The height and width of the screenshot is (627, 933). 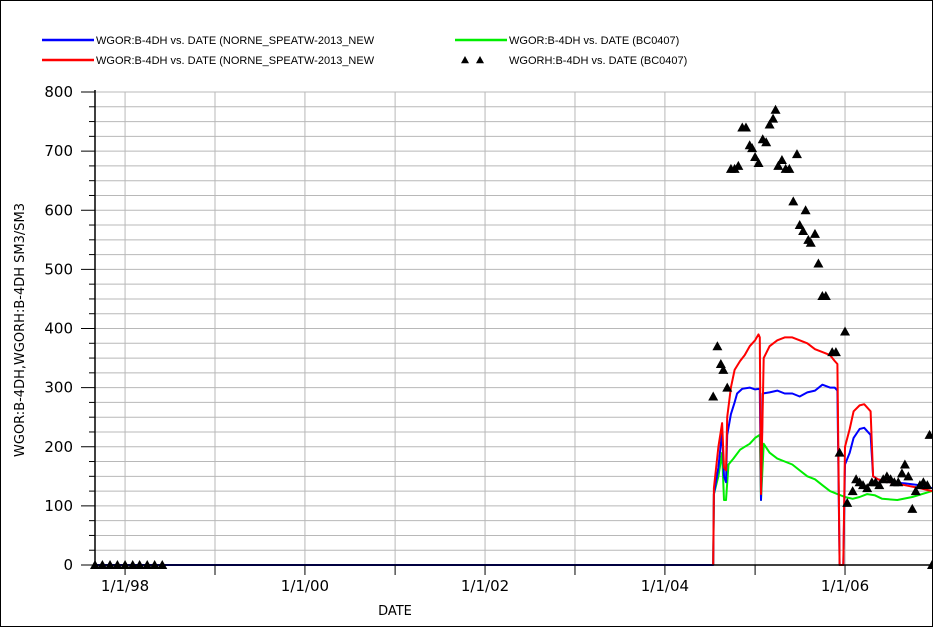 What do you see at coordinates (58, 506) in the screenshot?
I see `y-tick-label: 100` at bounding box center [58, 506].